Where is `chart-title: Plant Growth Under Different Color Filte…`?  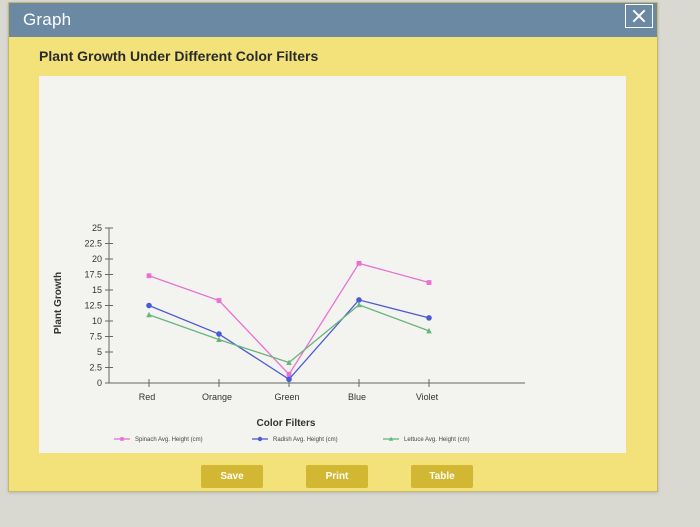
chart-title: Plant Growth Under Different Color Filte… is located at coordinates (179, 56).